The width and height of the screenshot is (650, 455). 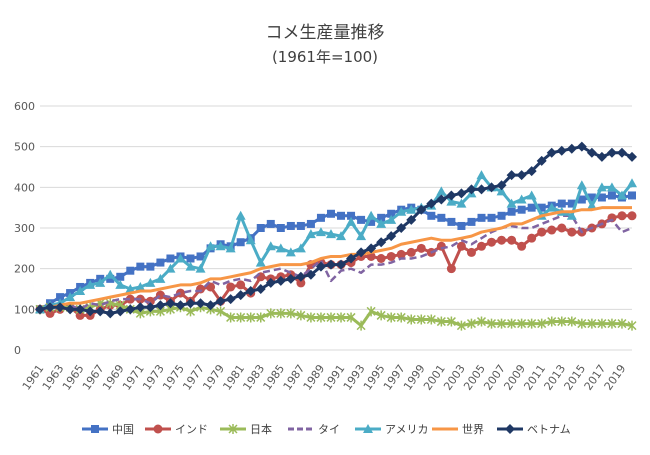 What do you see at coordinates (549, 429) in the screenshot?
I see `legend-label: ベトナム` at bounding box center [549, 429].